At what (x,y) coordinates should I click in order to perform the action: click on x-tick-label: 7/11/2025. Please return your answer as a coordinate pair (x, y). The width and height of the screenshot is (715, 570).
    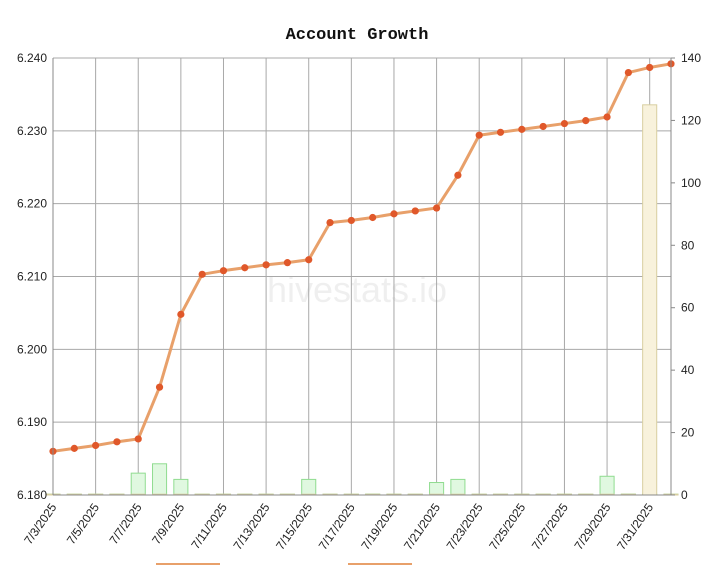
    Looking at the image, I should click on (209, 525).